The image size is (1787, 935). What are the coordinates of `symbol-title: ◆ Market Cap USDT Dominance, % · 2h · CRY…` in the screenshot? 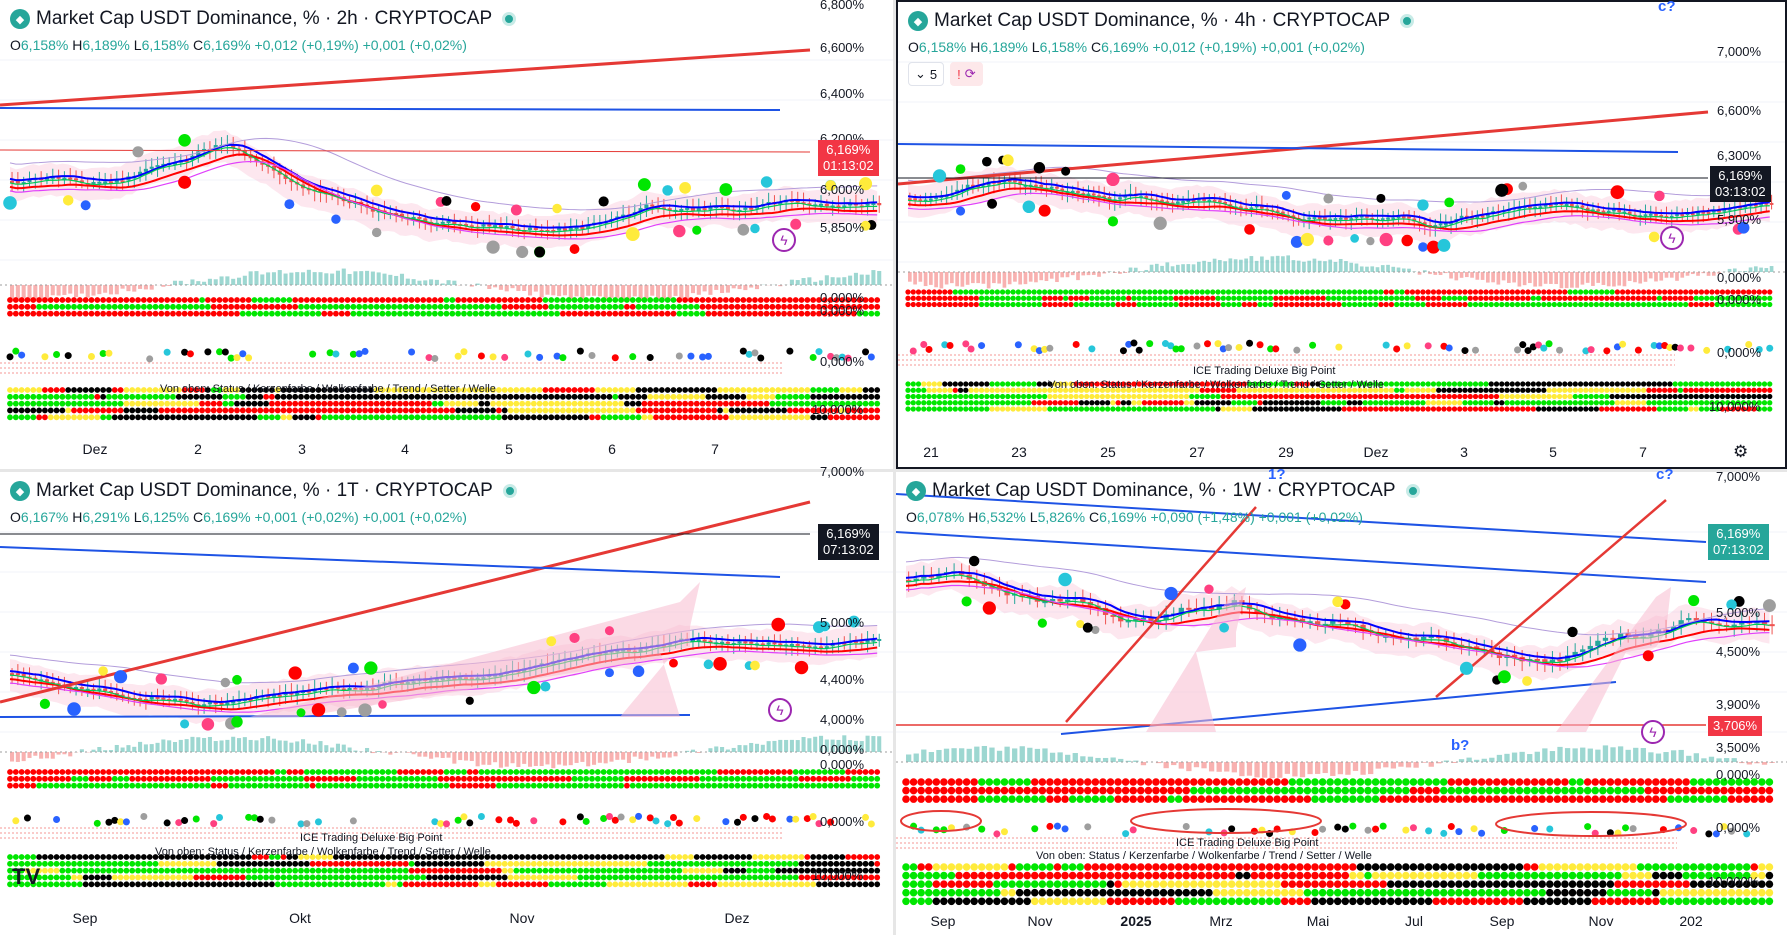 It's located at (263, 19).